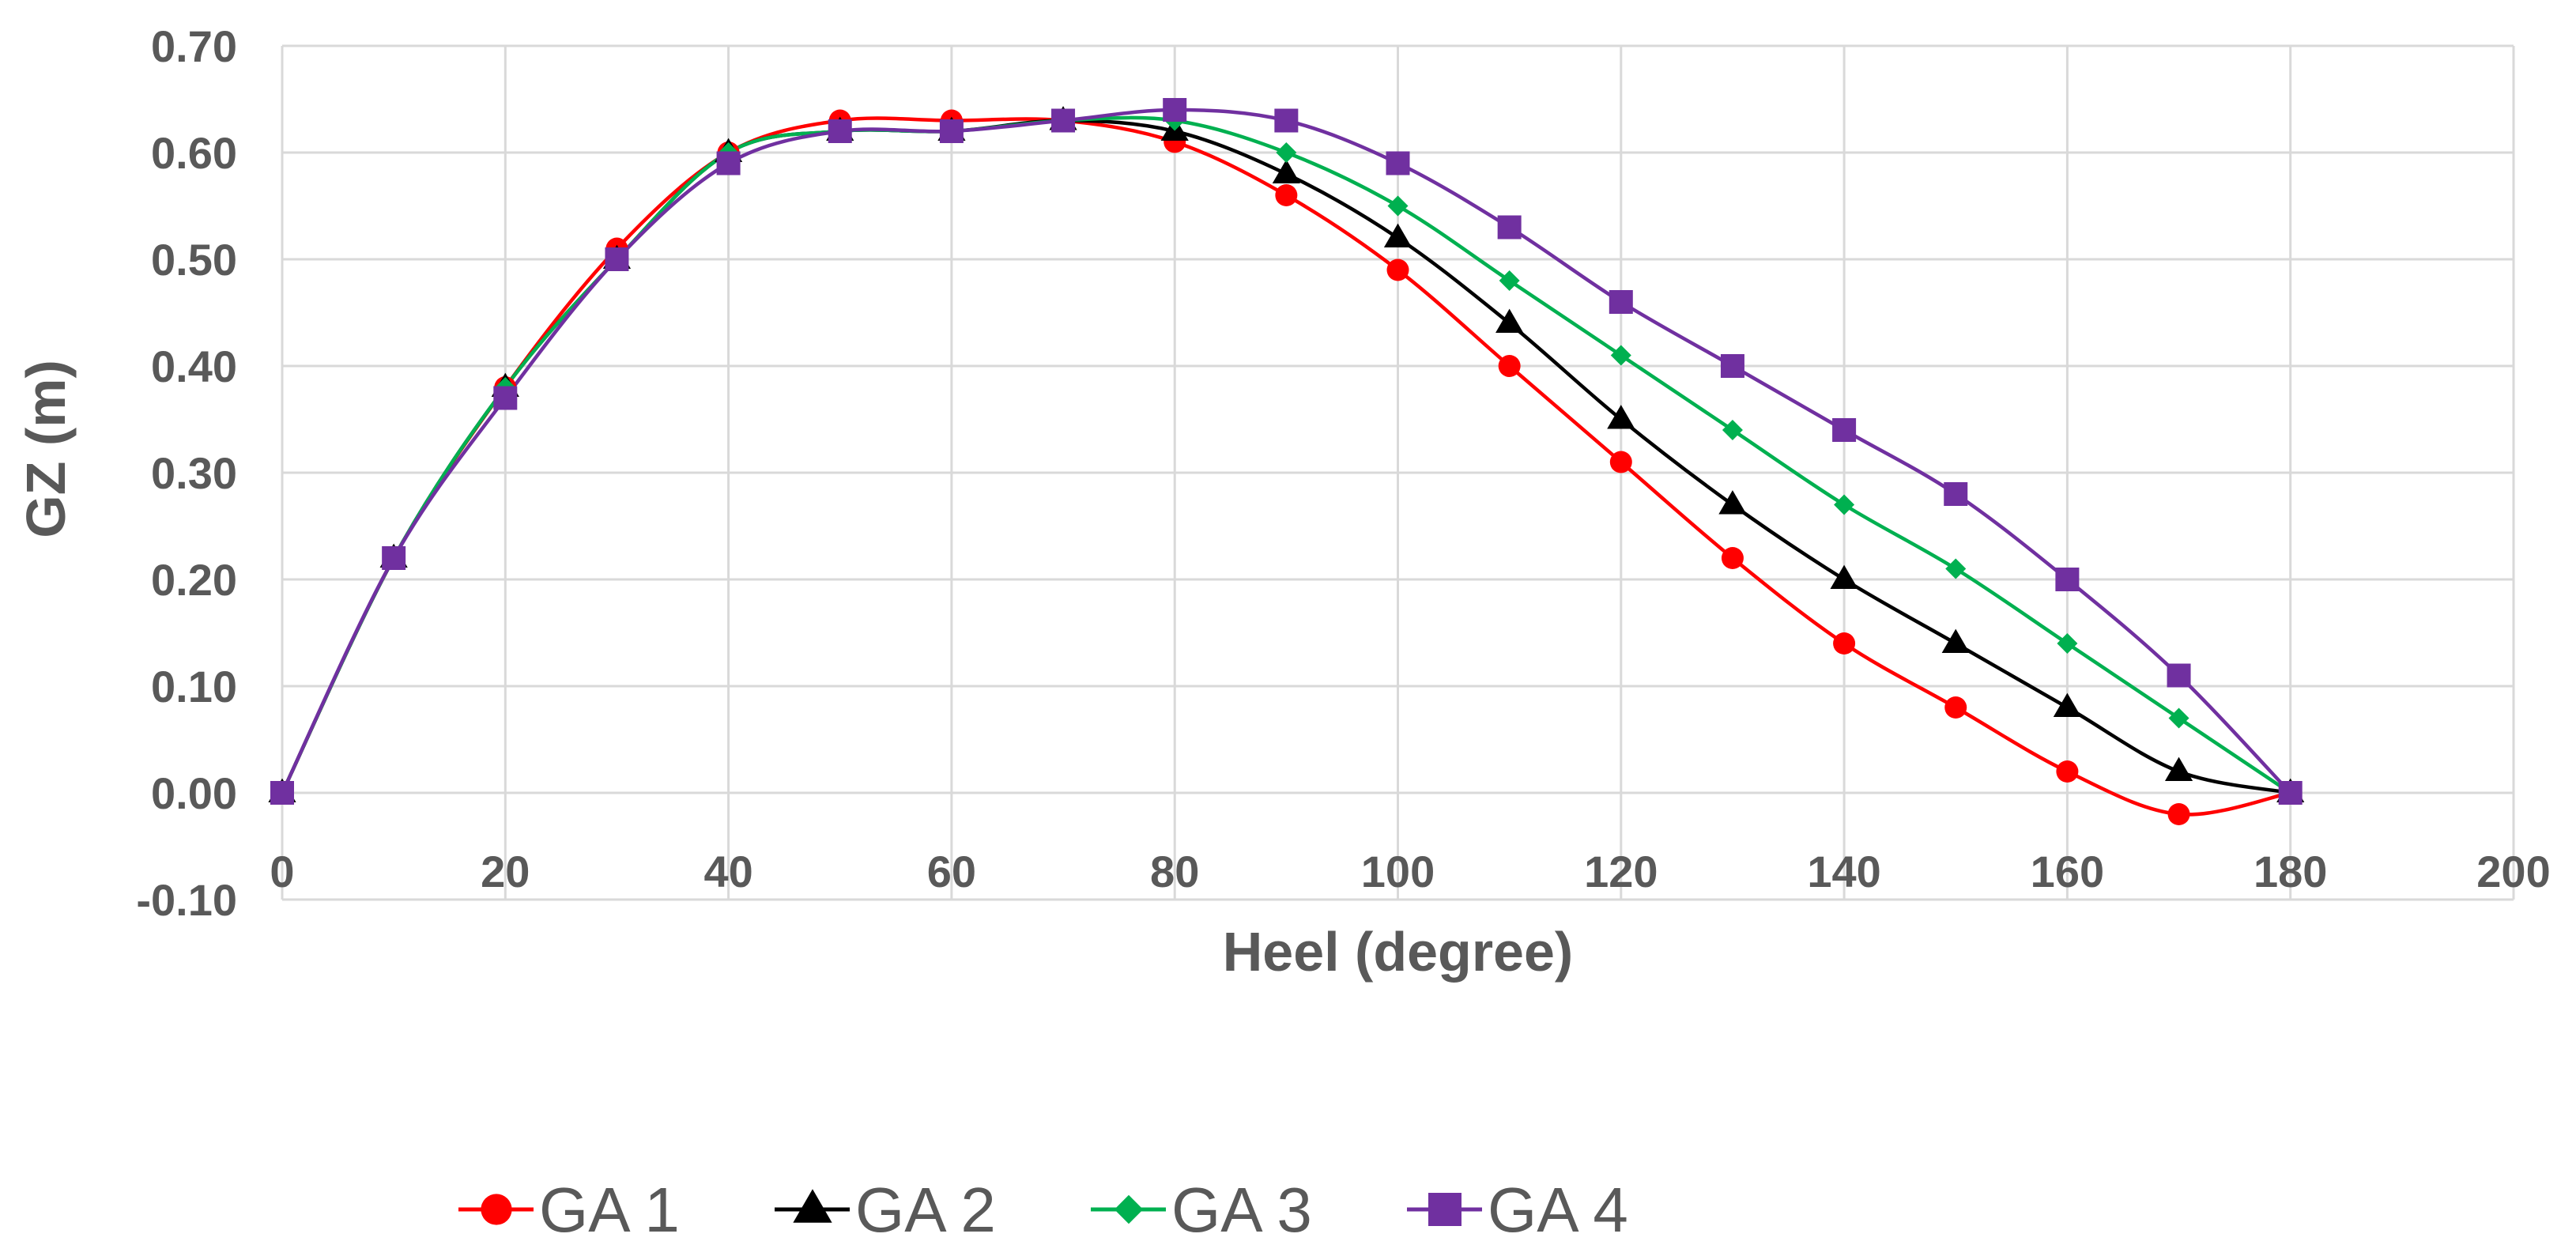 The image size is (2576, 1245). What do you see at coordinates (1043, 1210) in the screenshot?
I see `legend: GA 1 GA 2 GA 3 GA 4` at bounding box center [1043, 1210].